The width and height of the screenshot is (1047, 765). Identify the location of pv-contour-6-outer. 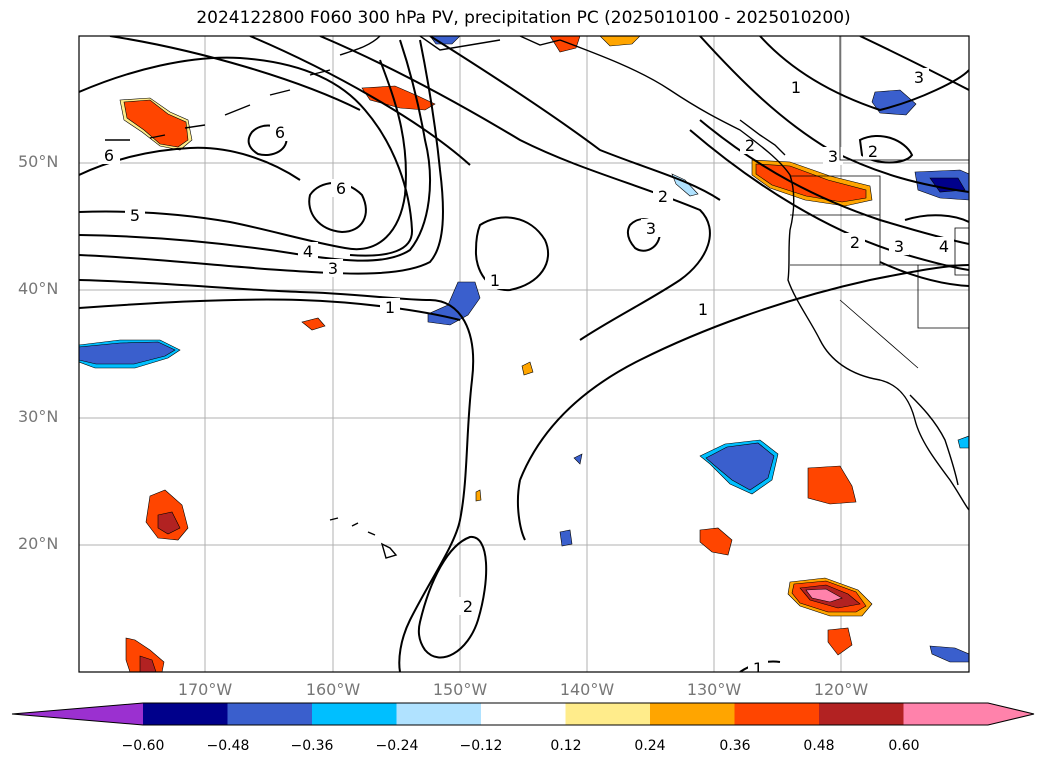
(246, 156).